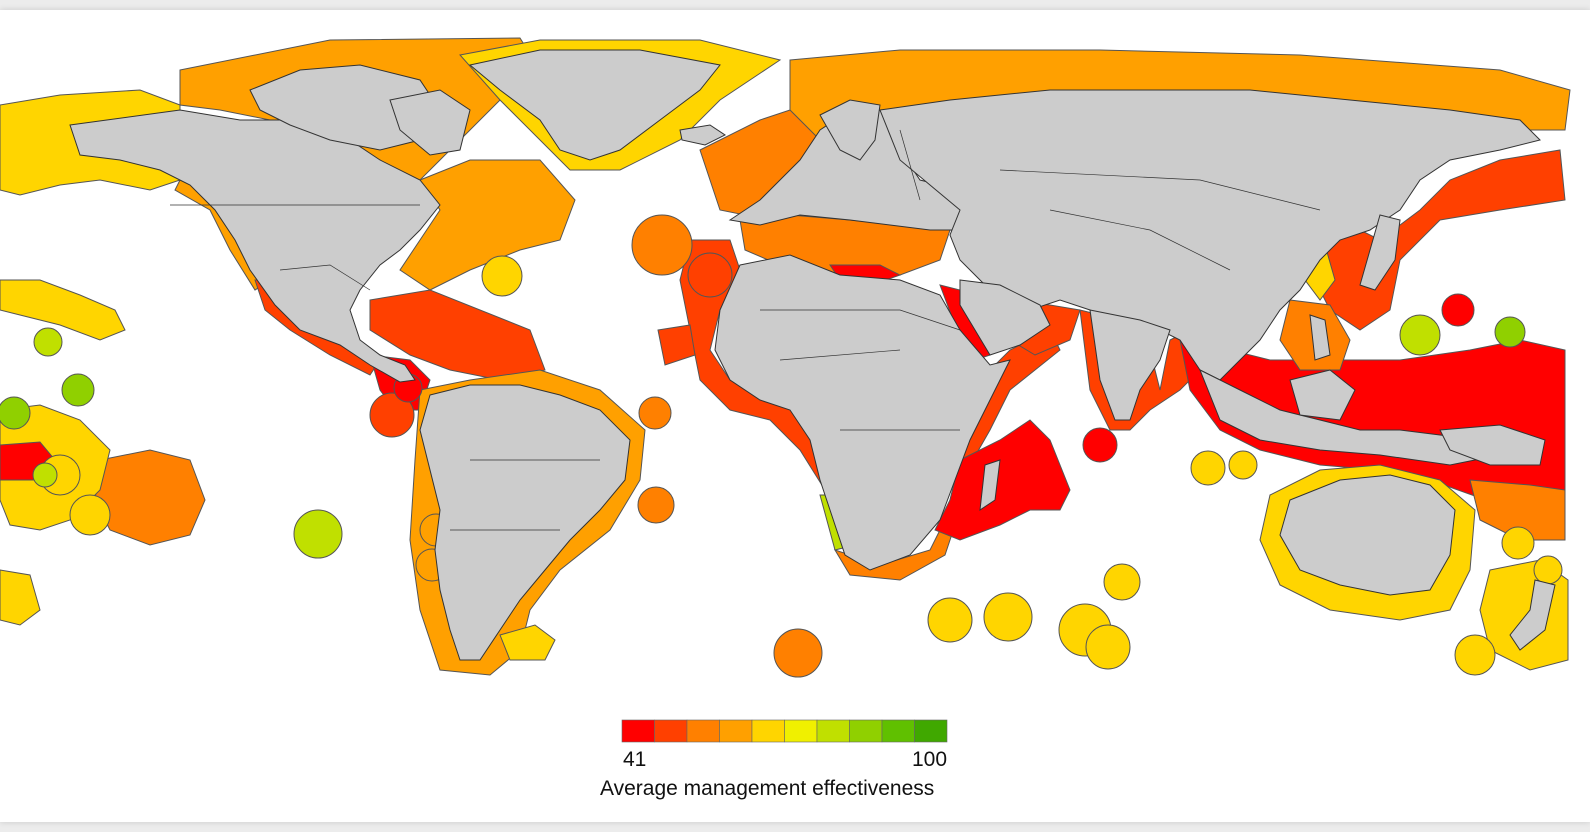 This screenshot has width=1590, height=832. Describe the element at coordinates (850, 130) in the screenshot. I see `land-scandinavia` at that location.